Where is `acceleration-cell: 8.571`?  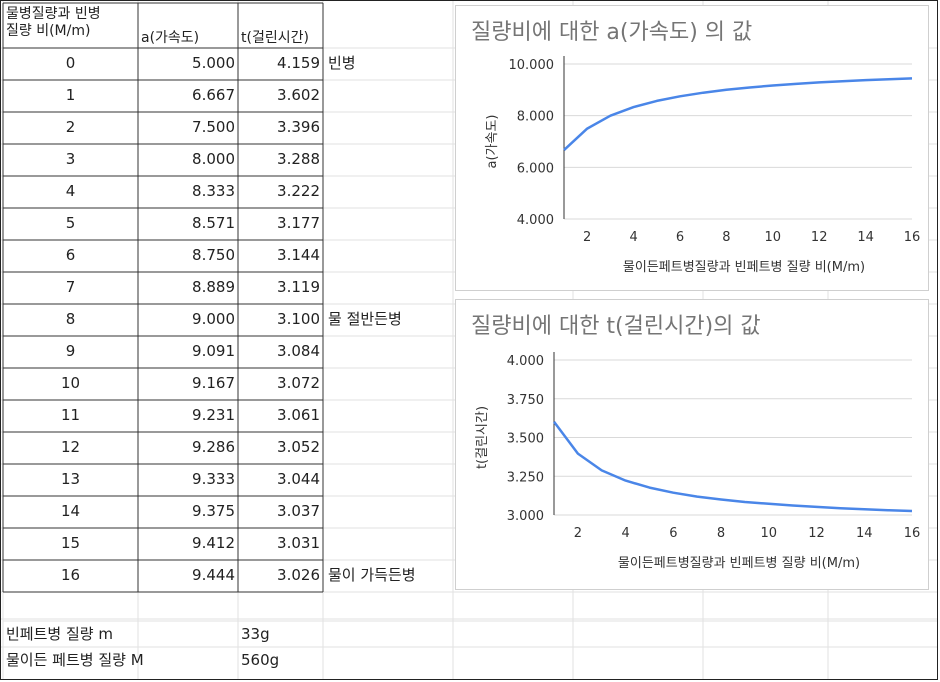
acceleration-cell: 8.571 is located at coordinates (213, 223).